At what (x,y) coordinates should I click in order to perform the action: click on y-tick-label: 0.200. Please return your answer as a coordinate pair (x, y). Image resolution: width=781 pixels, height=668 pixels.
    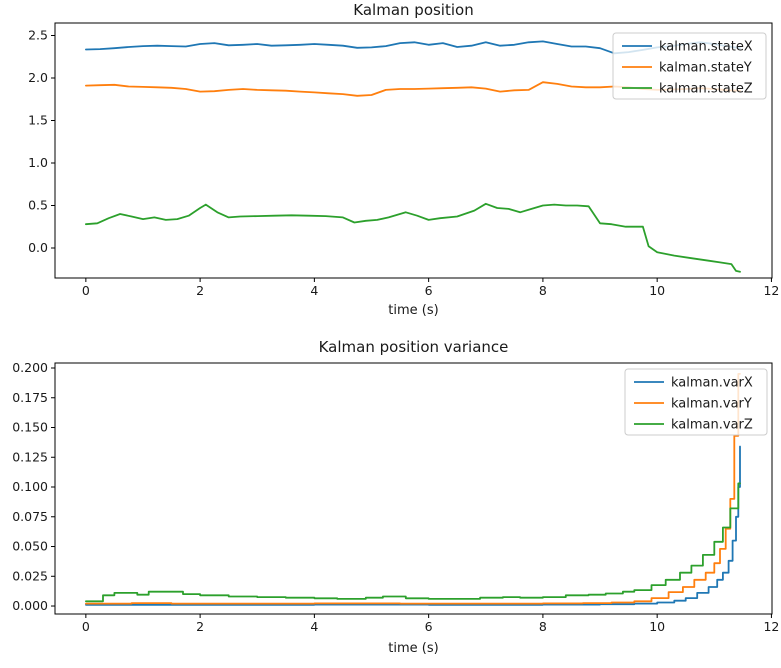
    Looking at the image, I should click on (30, 367).